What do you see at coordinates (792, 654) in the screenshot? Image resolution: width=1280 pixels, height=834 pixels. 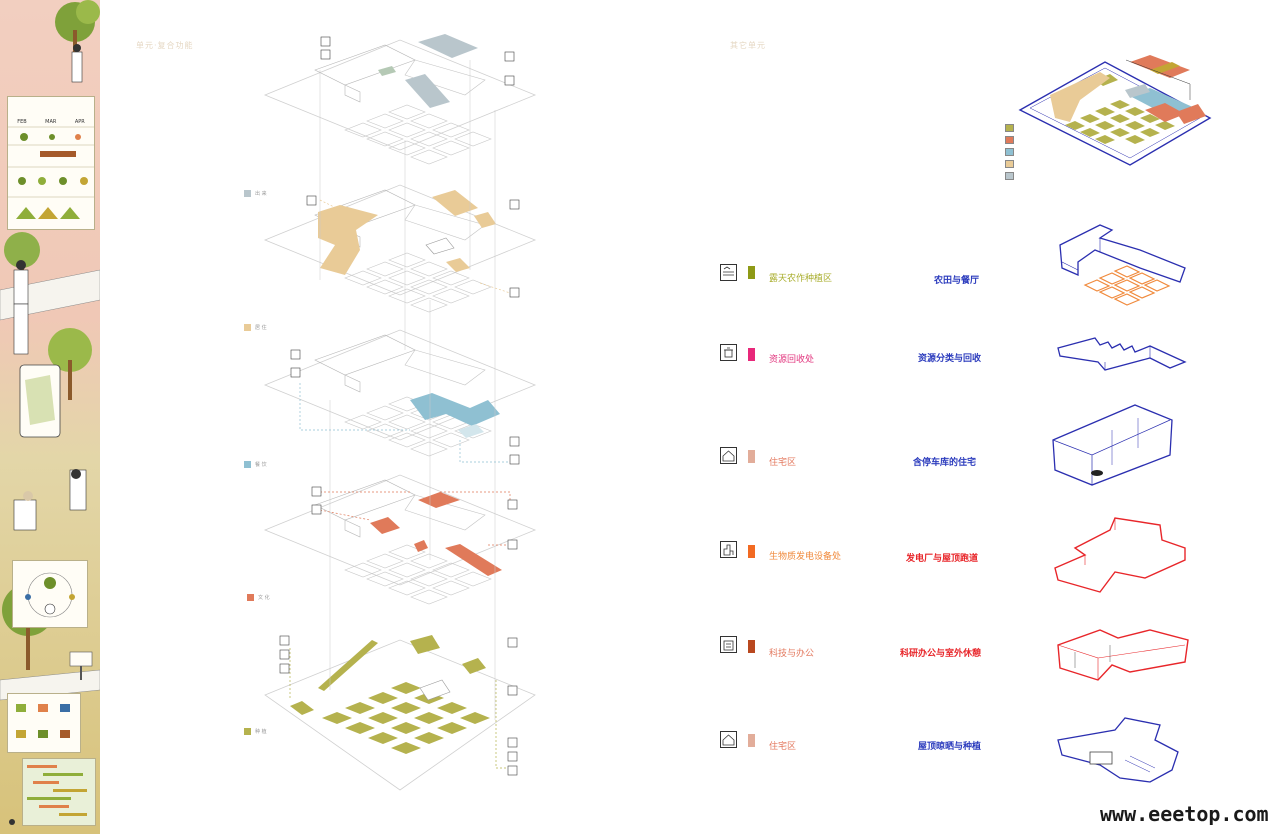 I see `unit-name: 科技与办公` at bounding box center [792, 654].